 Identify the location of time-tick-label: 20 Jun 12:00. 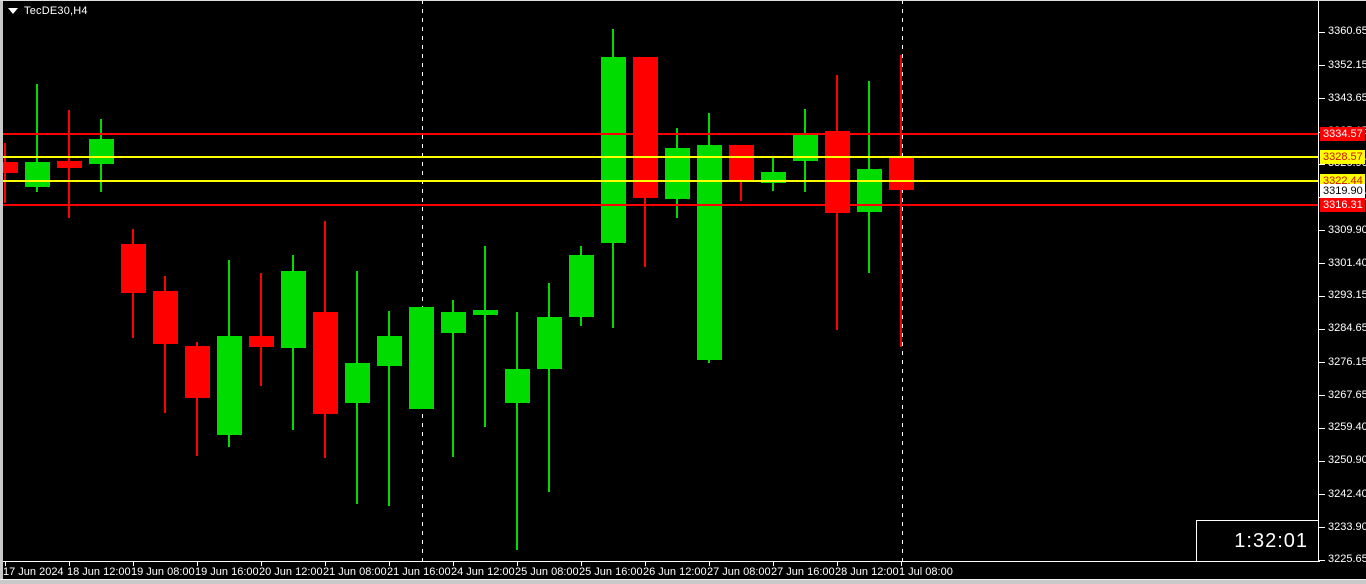
(291, 572).